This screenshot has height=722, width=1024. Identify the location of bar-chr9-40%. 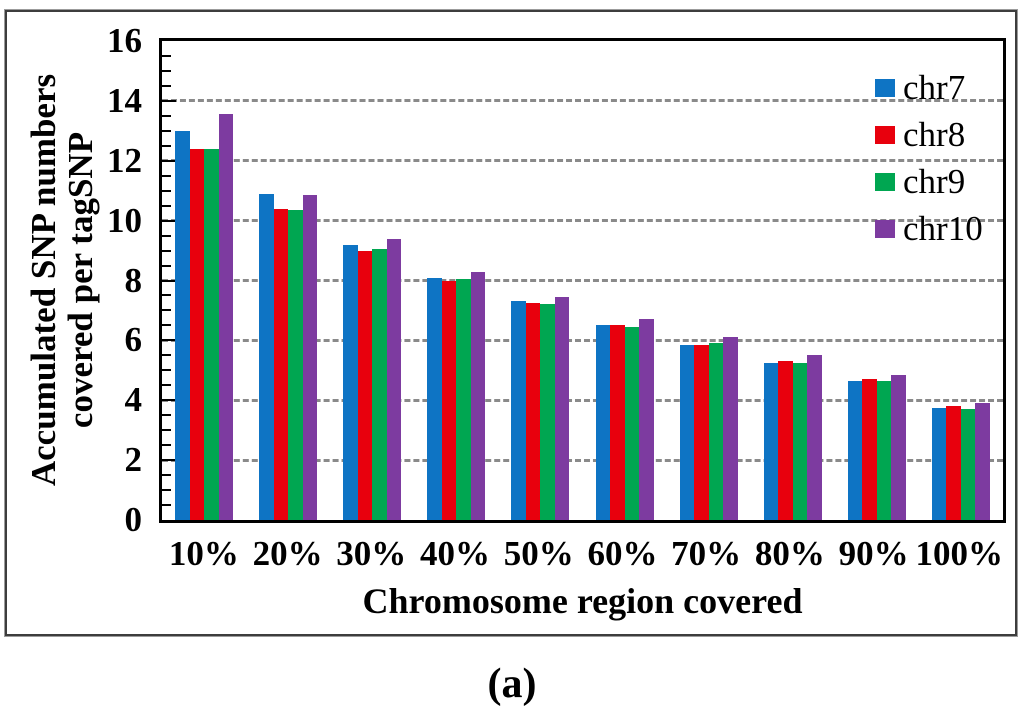
(463, 399).